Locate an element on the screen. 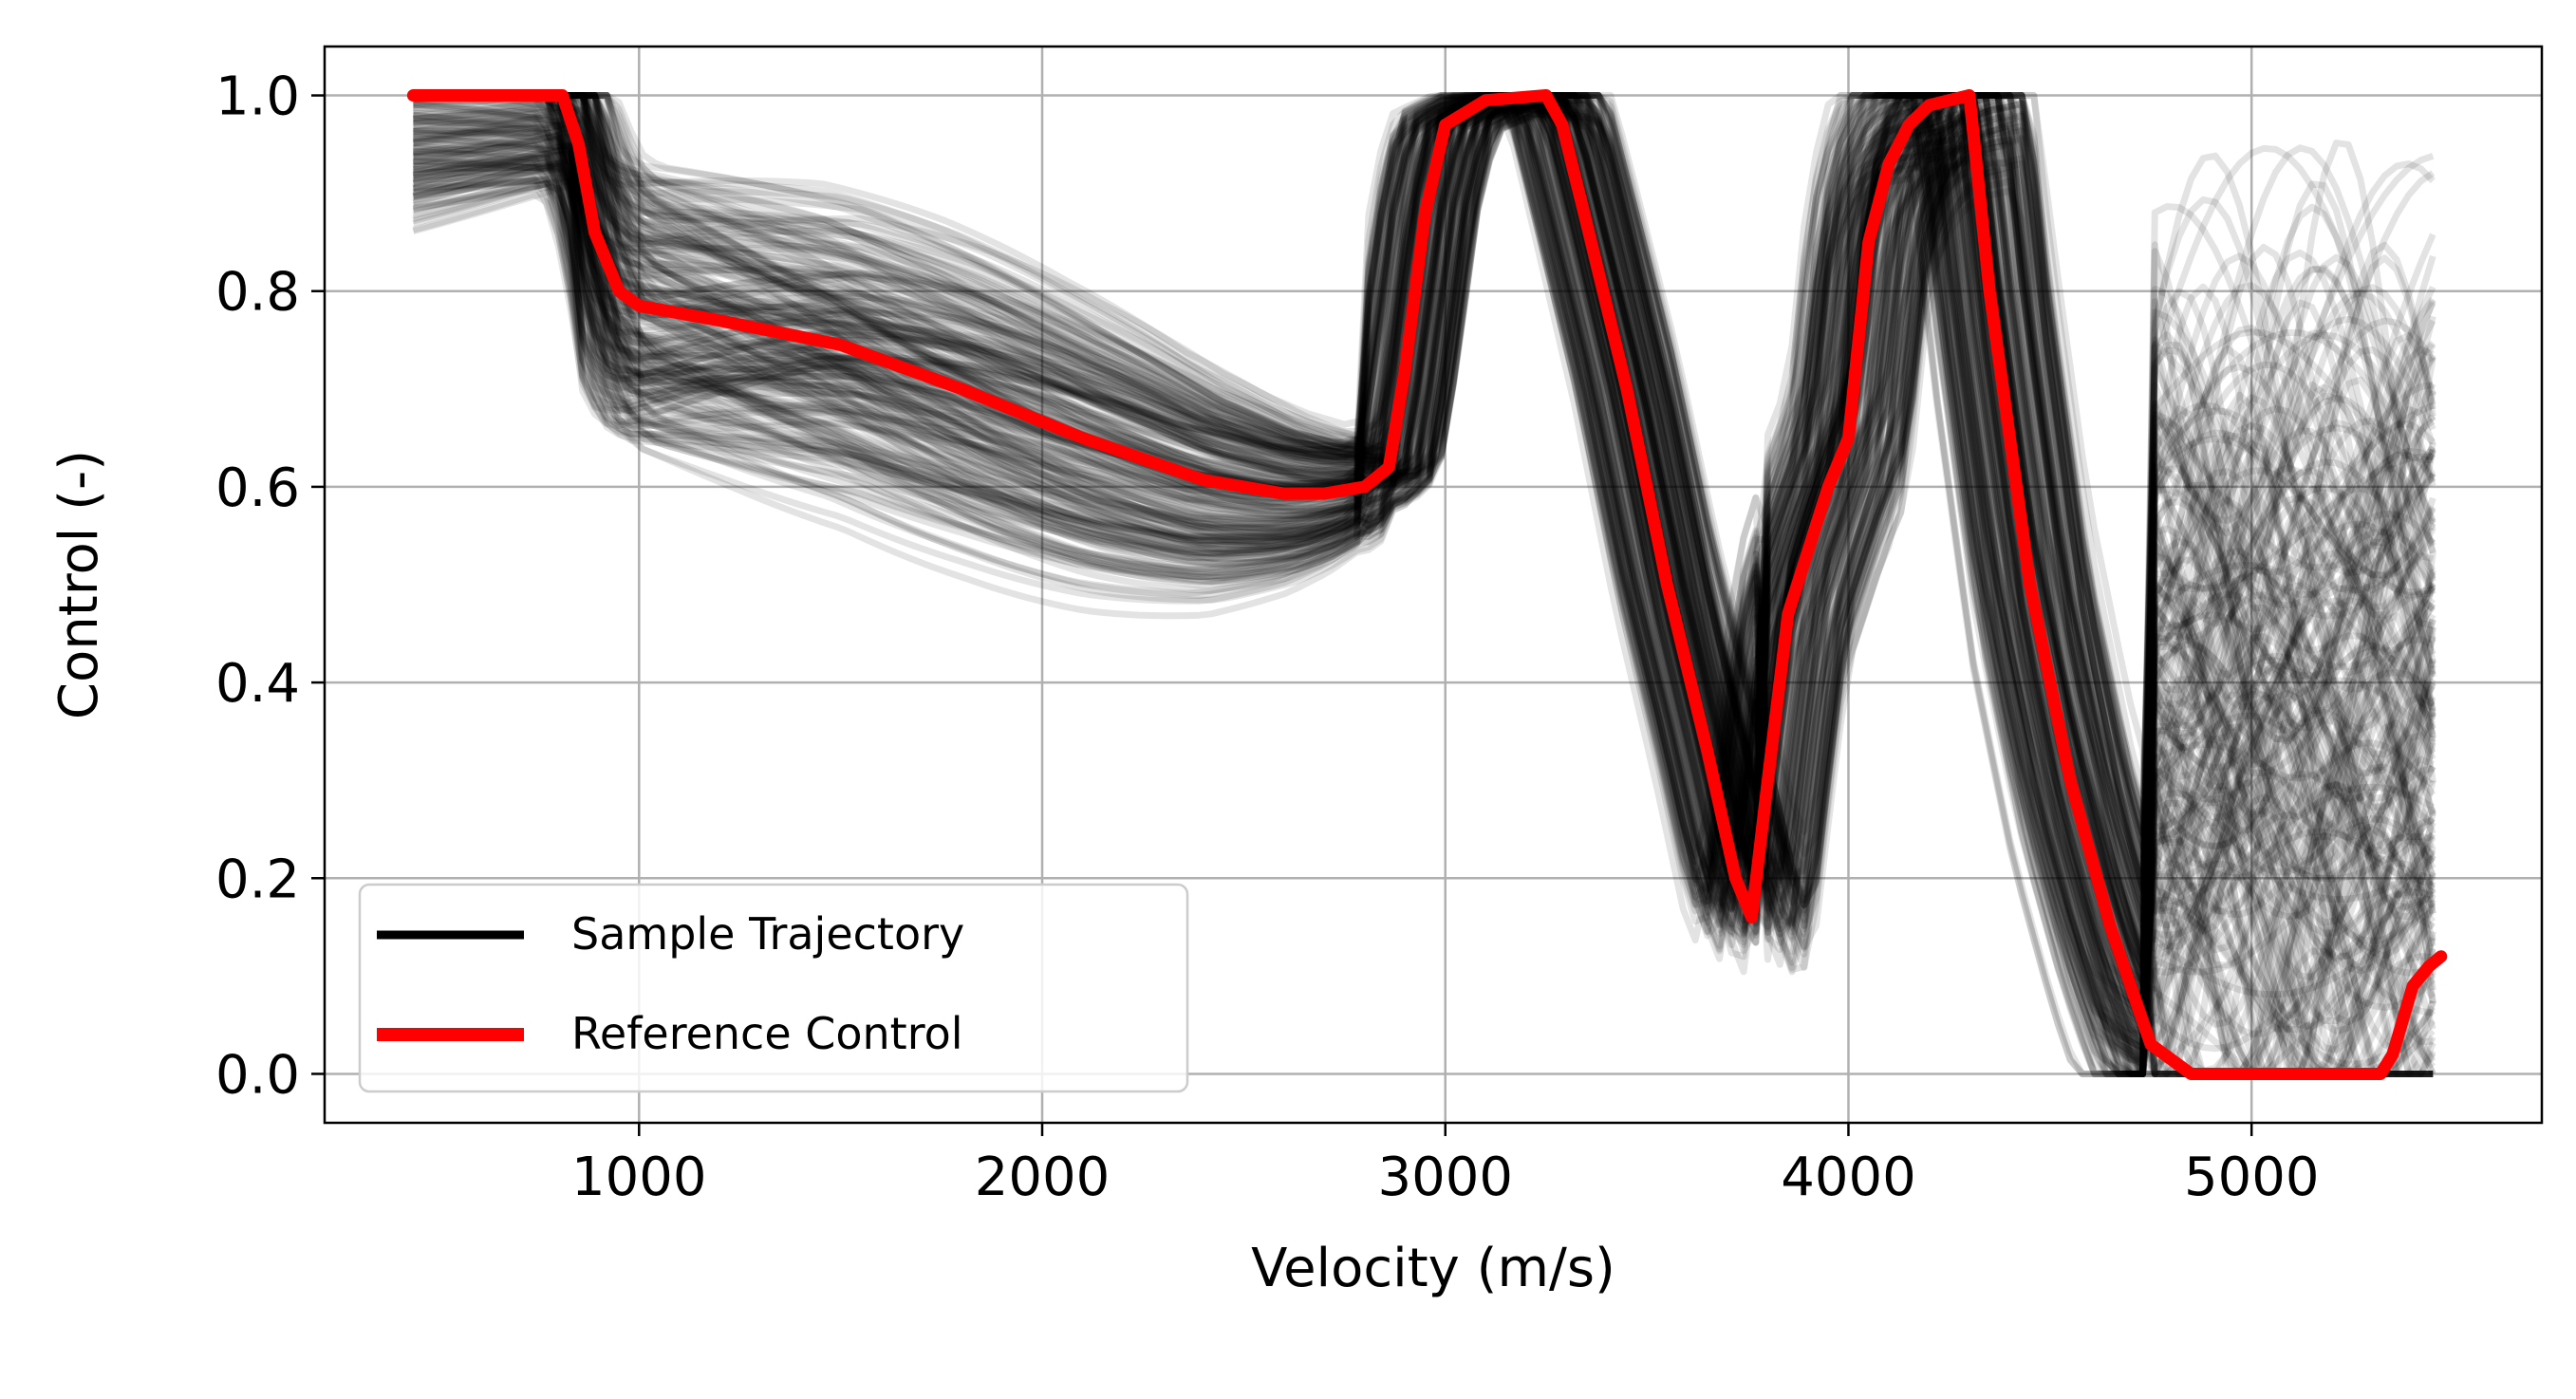 The width and height of the screenshot is (2576, 1399). x-tick-label: 2000 is located at coordinates (1043, 1177).